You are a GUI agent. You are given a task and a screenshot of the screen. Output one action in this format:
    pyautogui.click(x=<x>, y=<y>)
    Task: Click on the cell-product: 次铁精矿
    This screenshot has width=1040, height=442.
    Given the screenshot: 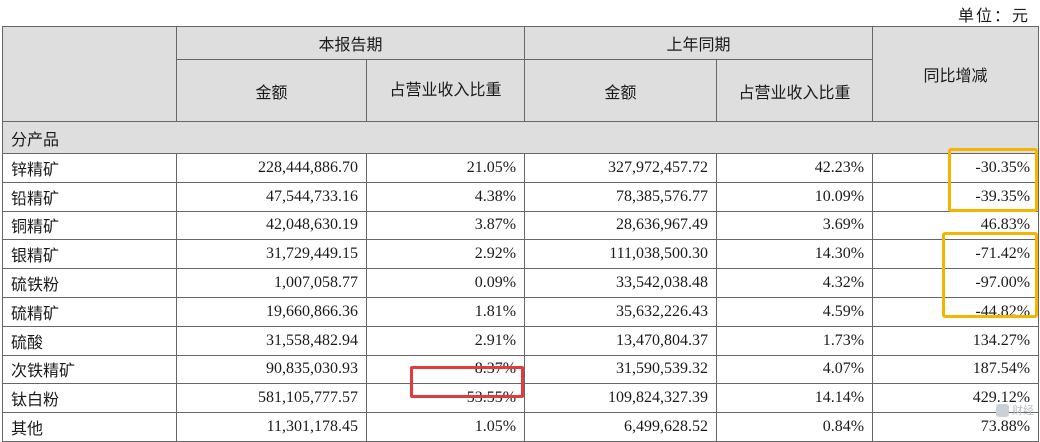 What is the action you would take?
    pyautogui.click(x=89, y=369)
    